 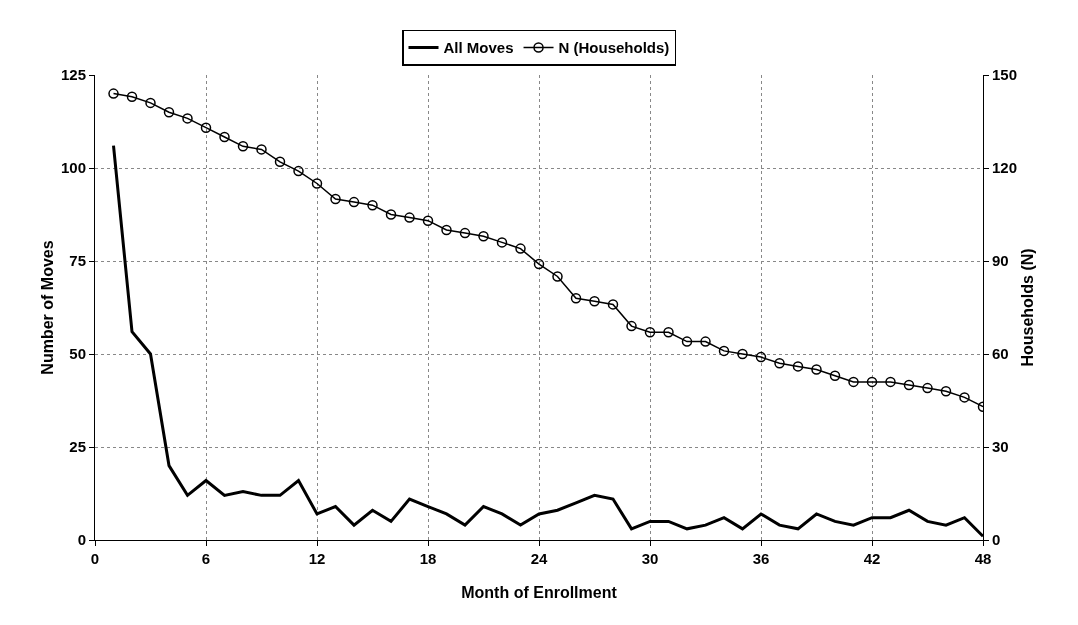 What do you see at coordinates (206, 558) in the screenshot?
I see `x-tick-label: 6` at bounding box center [206, 558].